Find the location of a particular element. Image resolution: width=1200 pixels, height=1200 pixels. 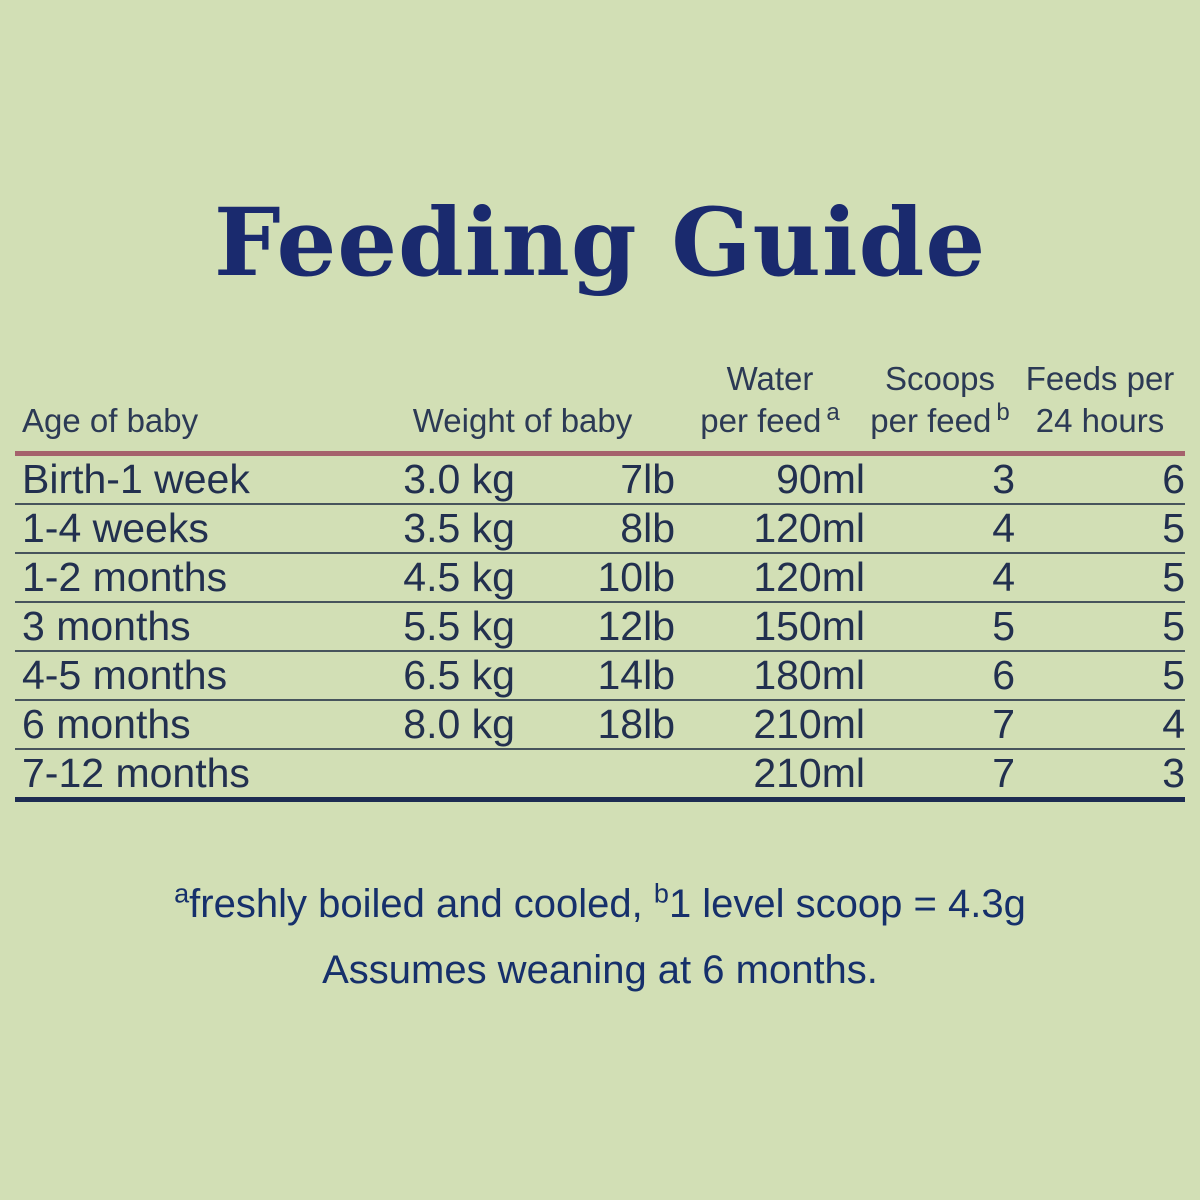

feeds-header-line1: Feeds per is located at coordinates (1100, 378).